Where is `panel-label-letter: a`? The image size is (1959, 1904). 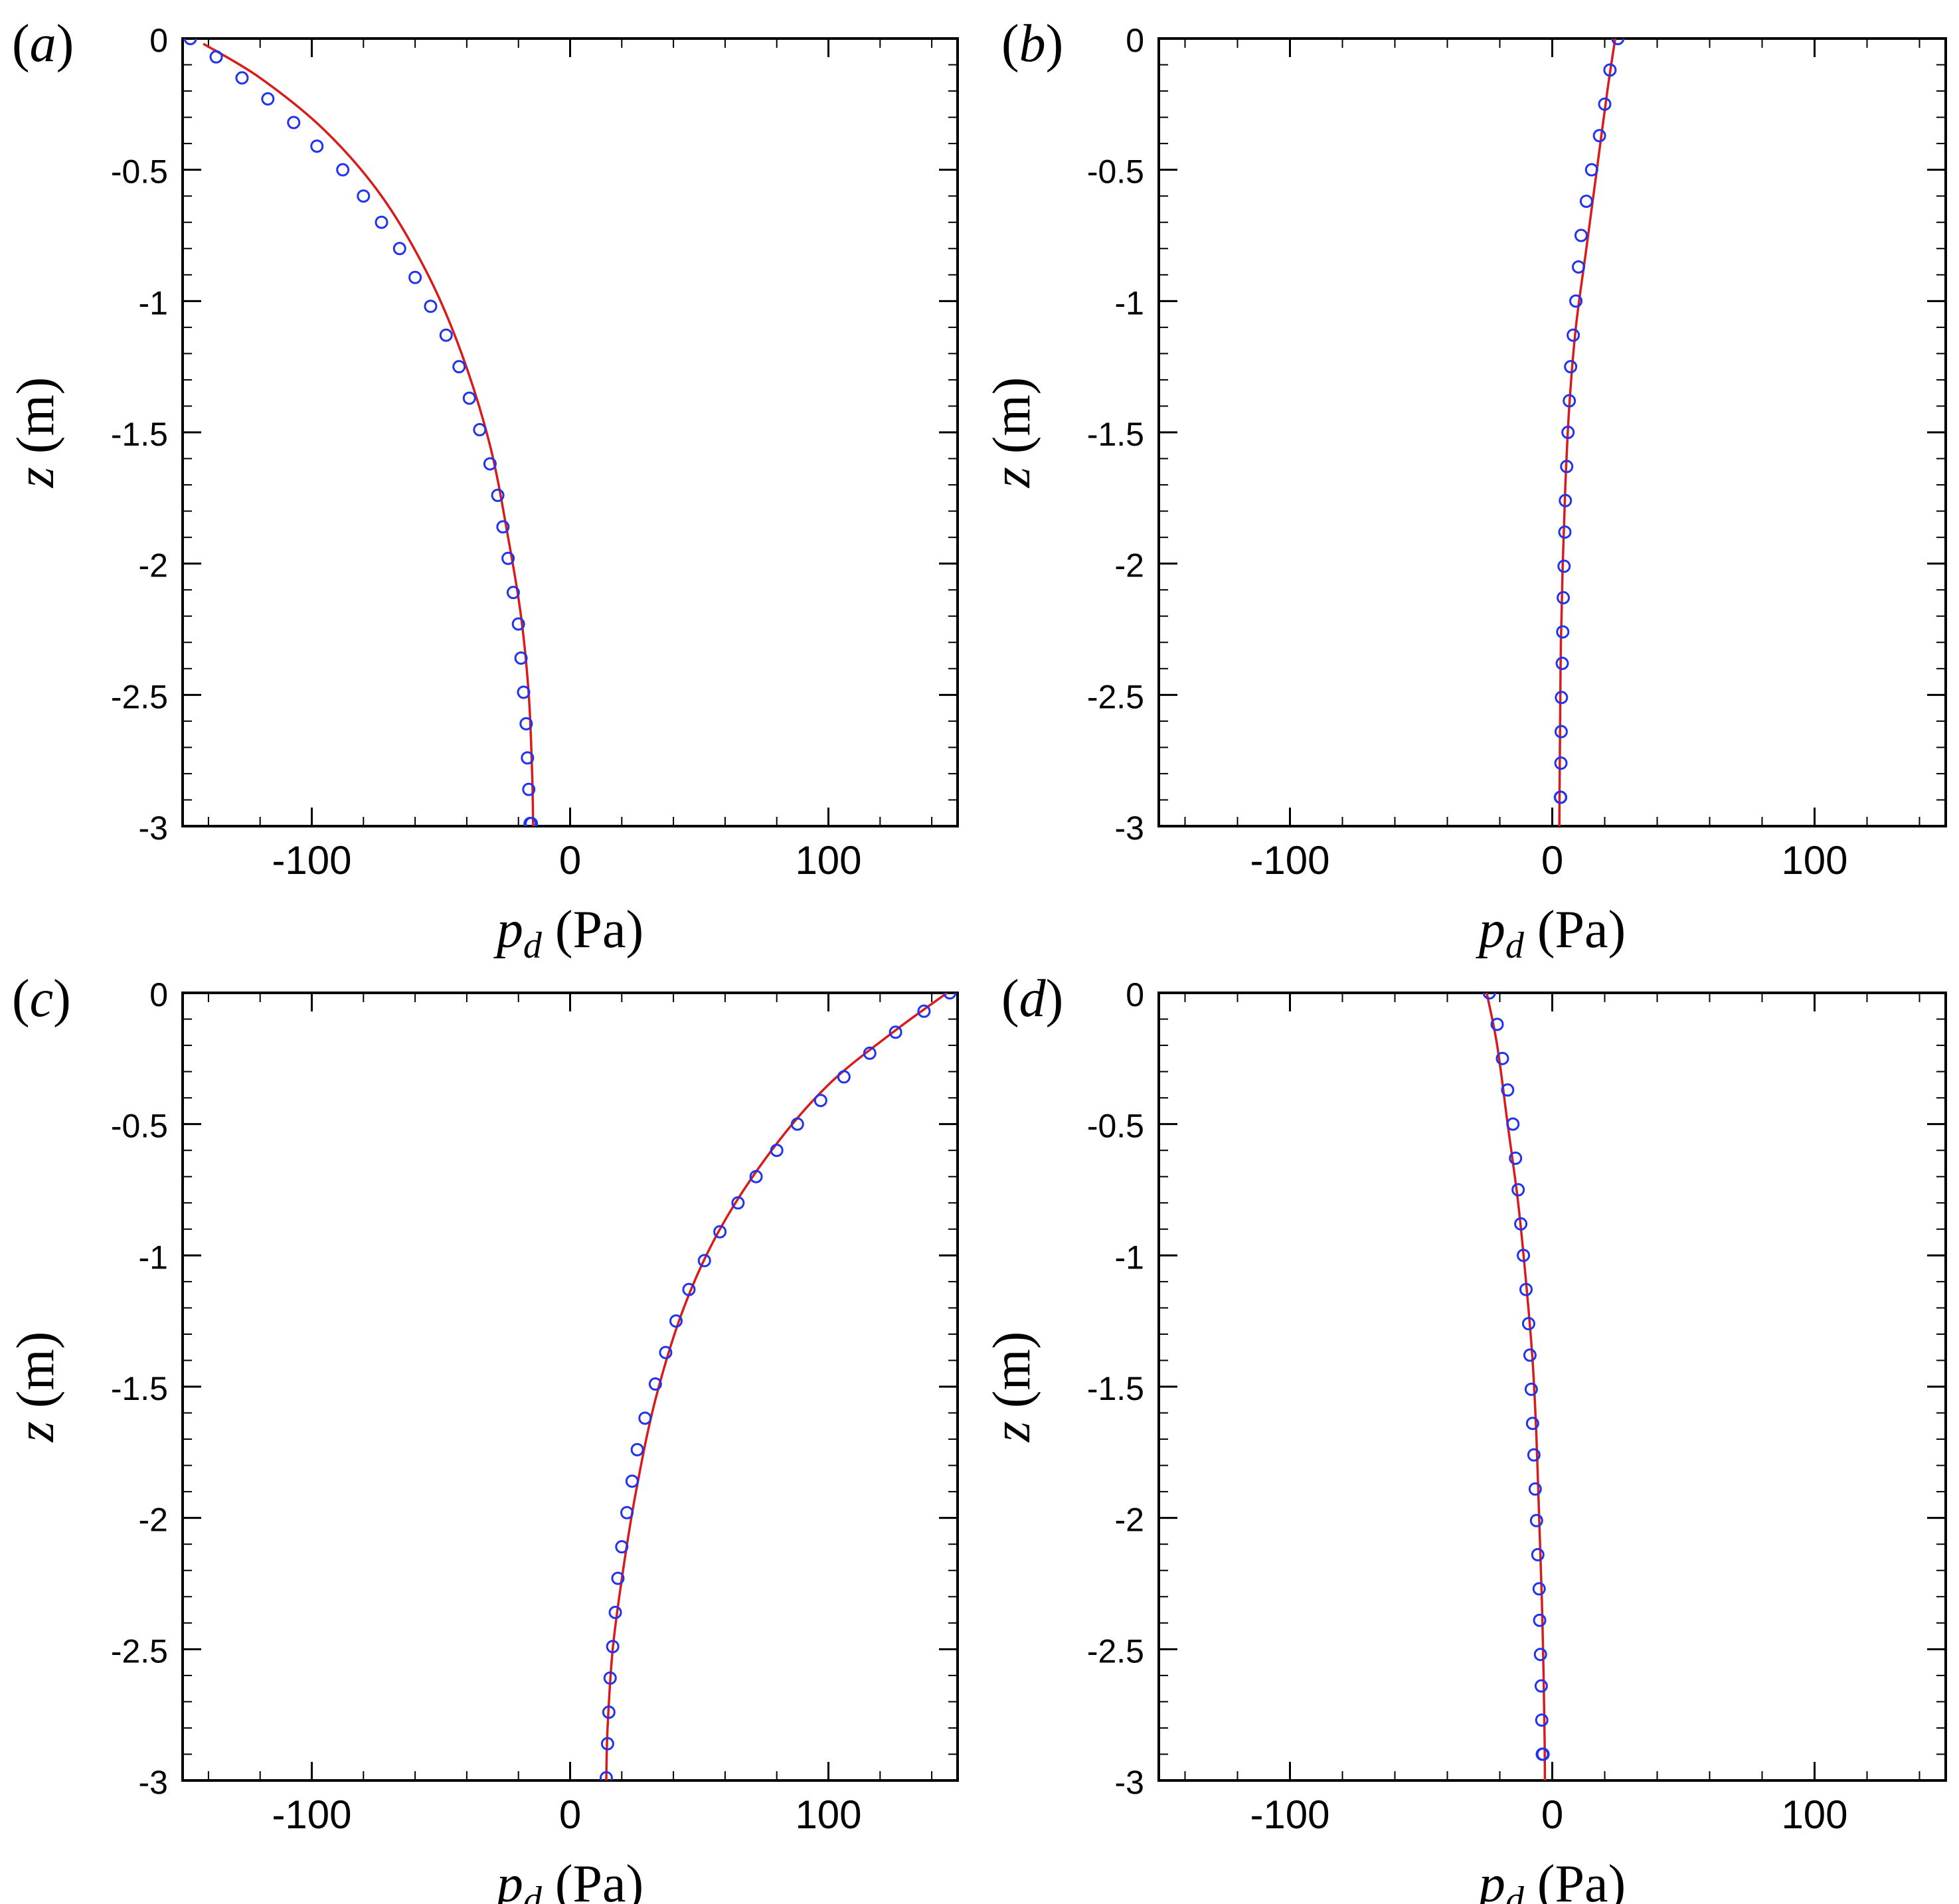 panel-label-letter: a is located at coordinates (43, 44).